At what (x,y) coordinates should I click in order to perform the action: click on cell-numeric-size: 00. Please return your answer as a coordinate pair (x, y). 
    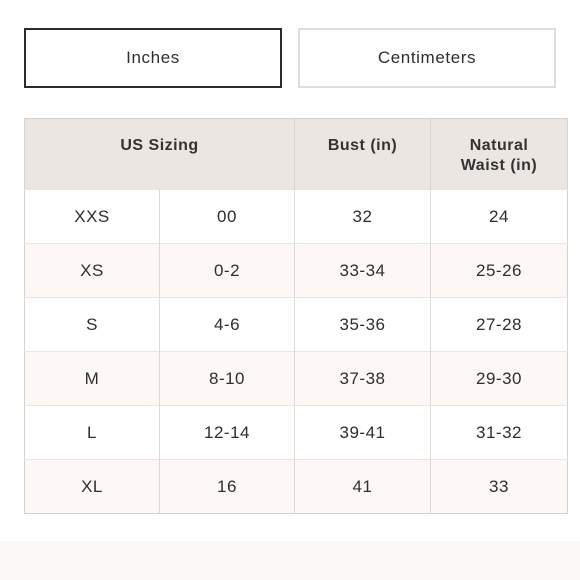
    Looking at the image, I should click on (227, 216).